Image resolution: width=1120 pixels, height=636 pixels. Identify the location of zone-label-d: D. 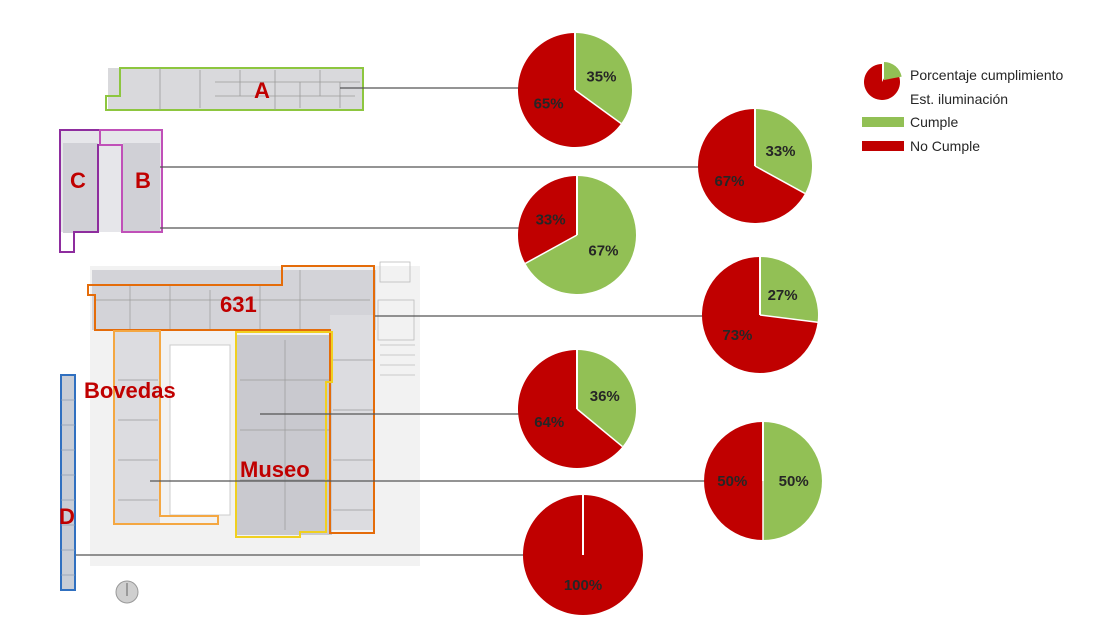
(67, 516).